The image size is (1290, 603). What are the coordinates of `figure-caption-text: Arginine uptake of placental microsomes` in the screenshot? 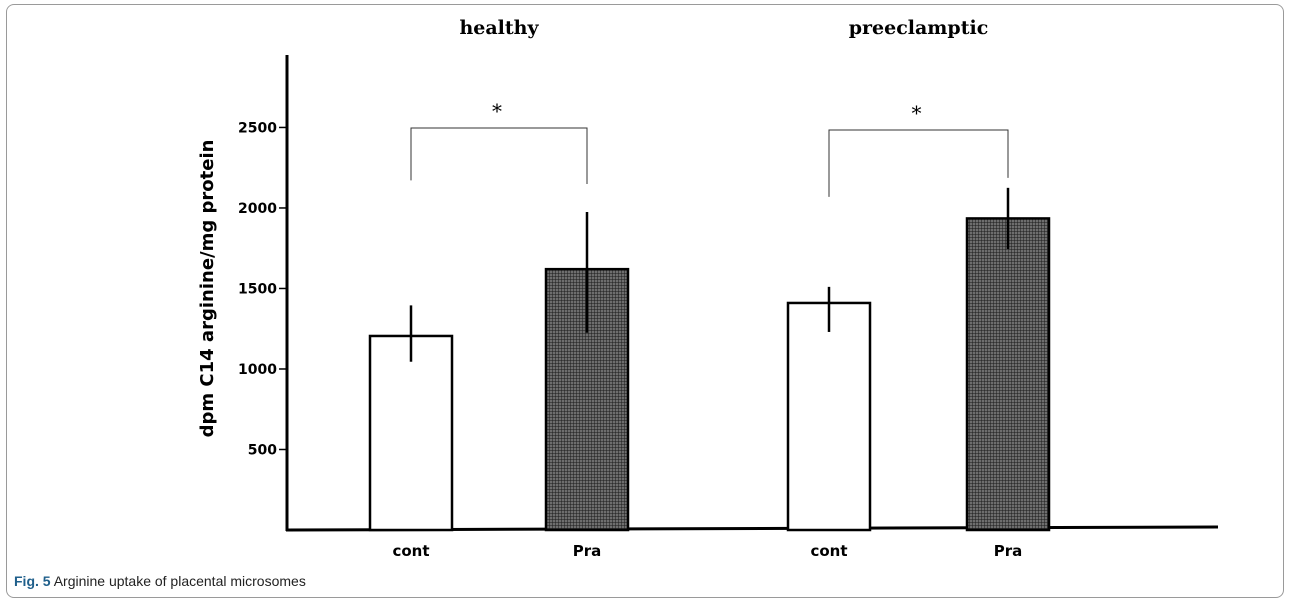 It's located at (179, 581).